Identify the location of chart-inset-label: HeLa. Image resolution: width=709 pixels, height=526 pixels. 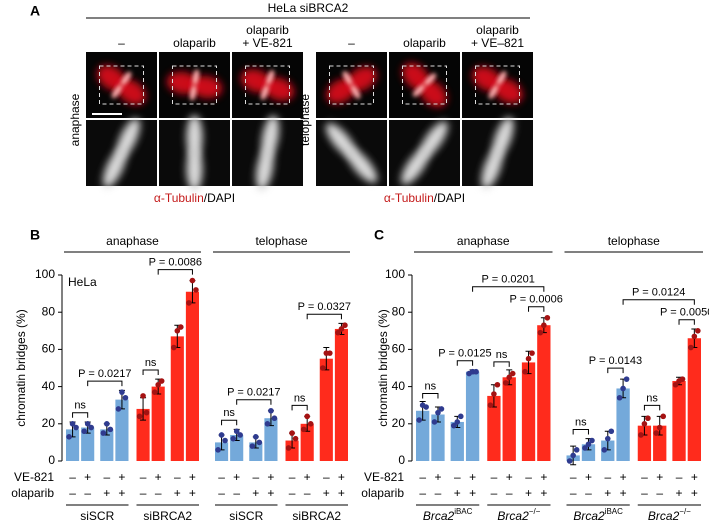
(82, 282).